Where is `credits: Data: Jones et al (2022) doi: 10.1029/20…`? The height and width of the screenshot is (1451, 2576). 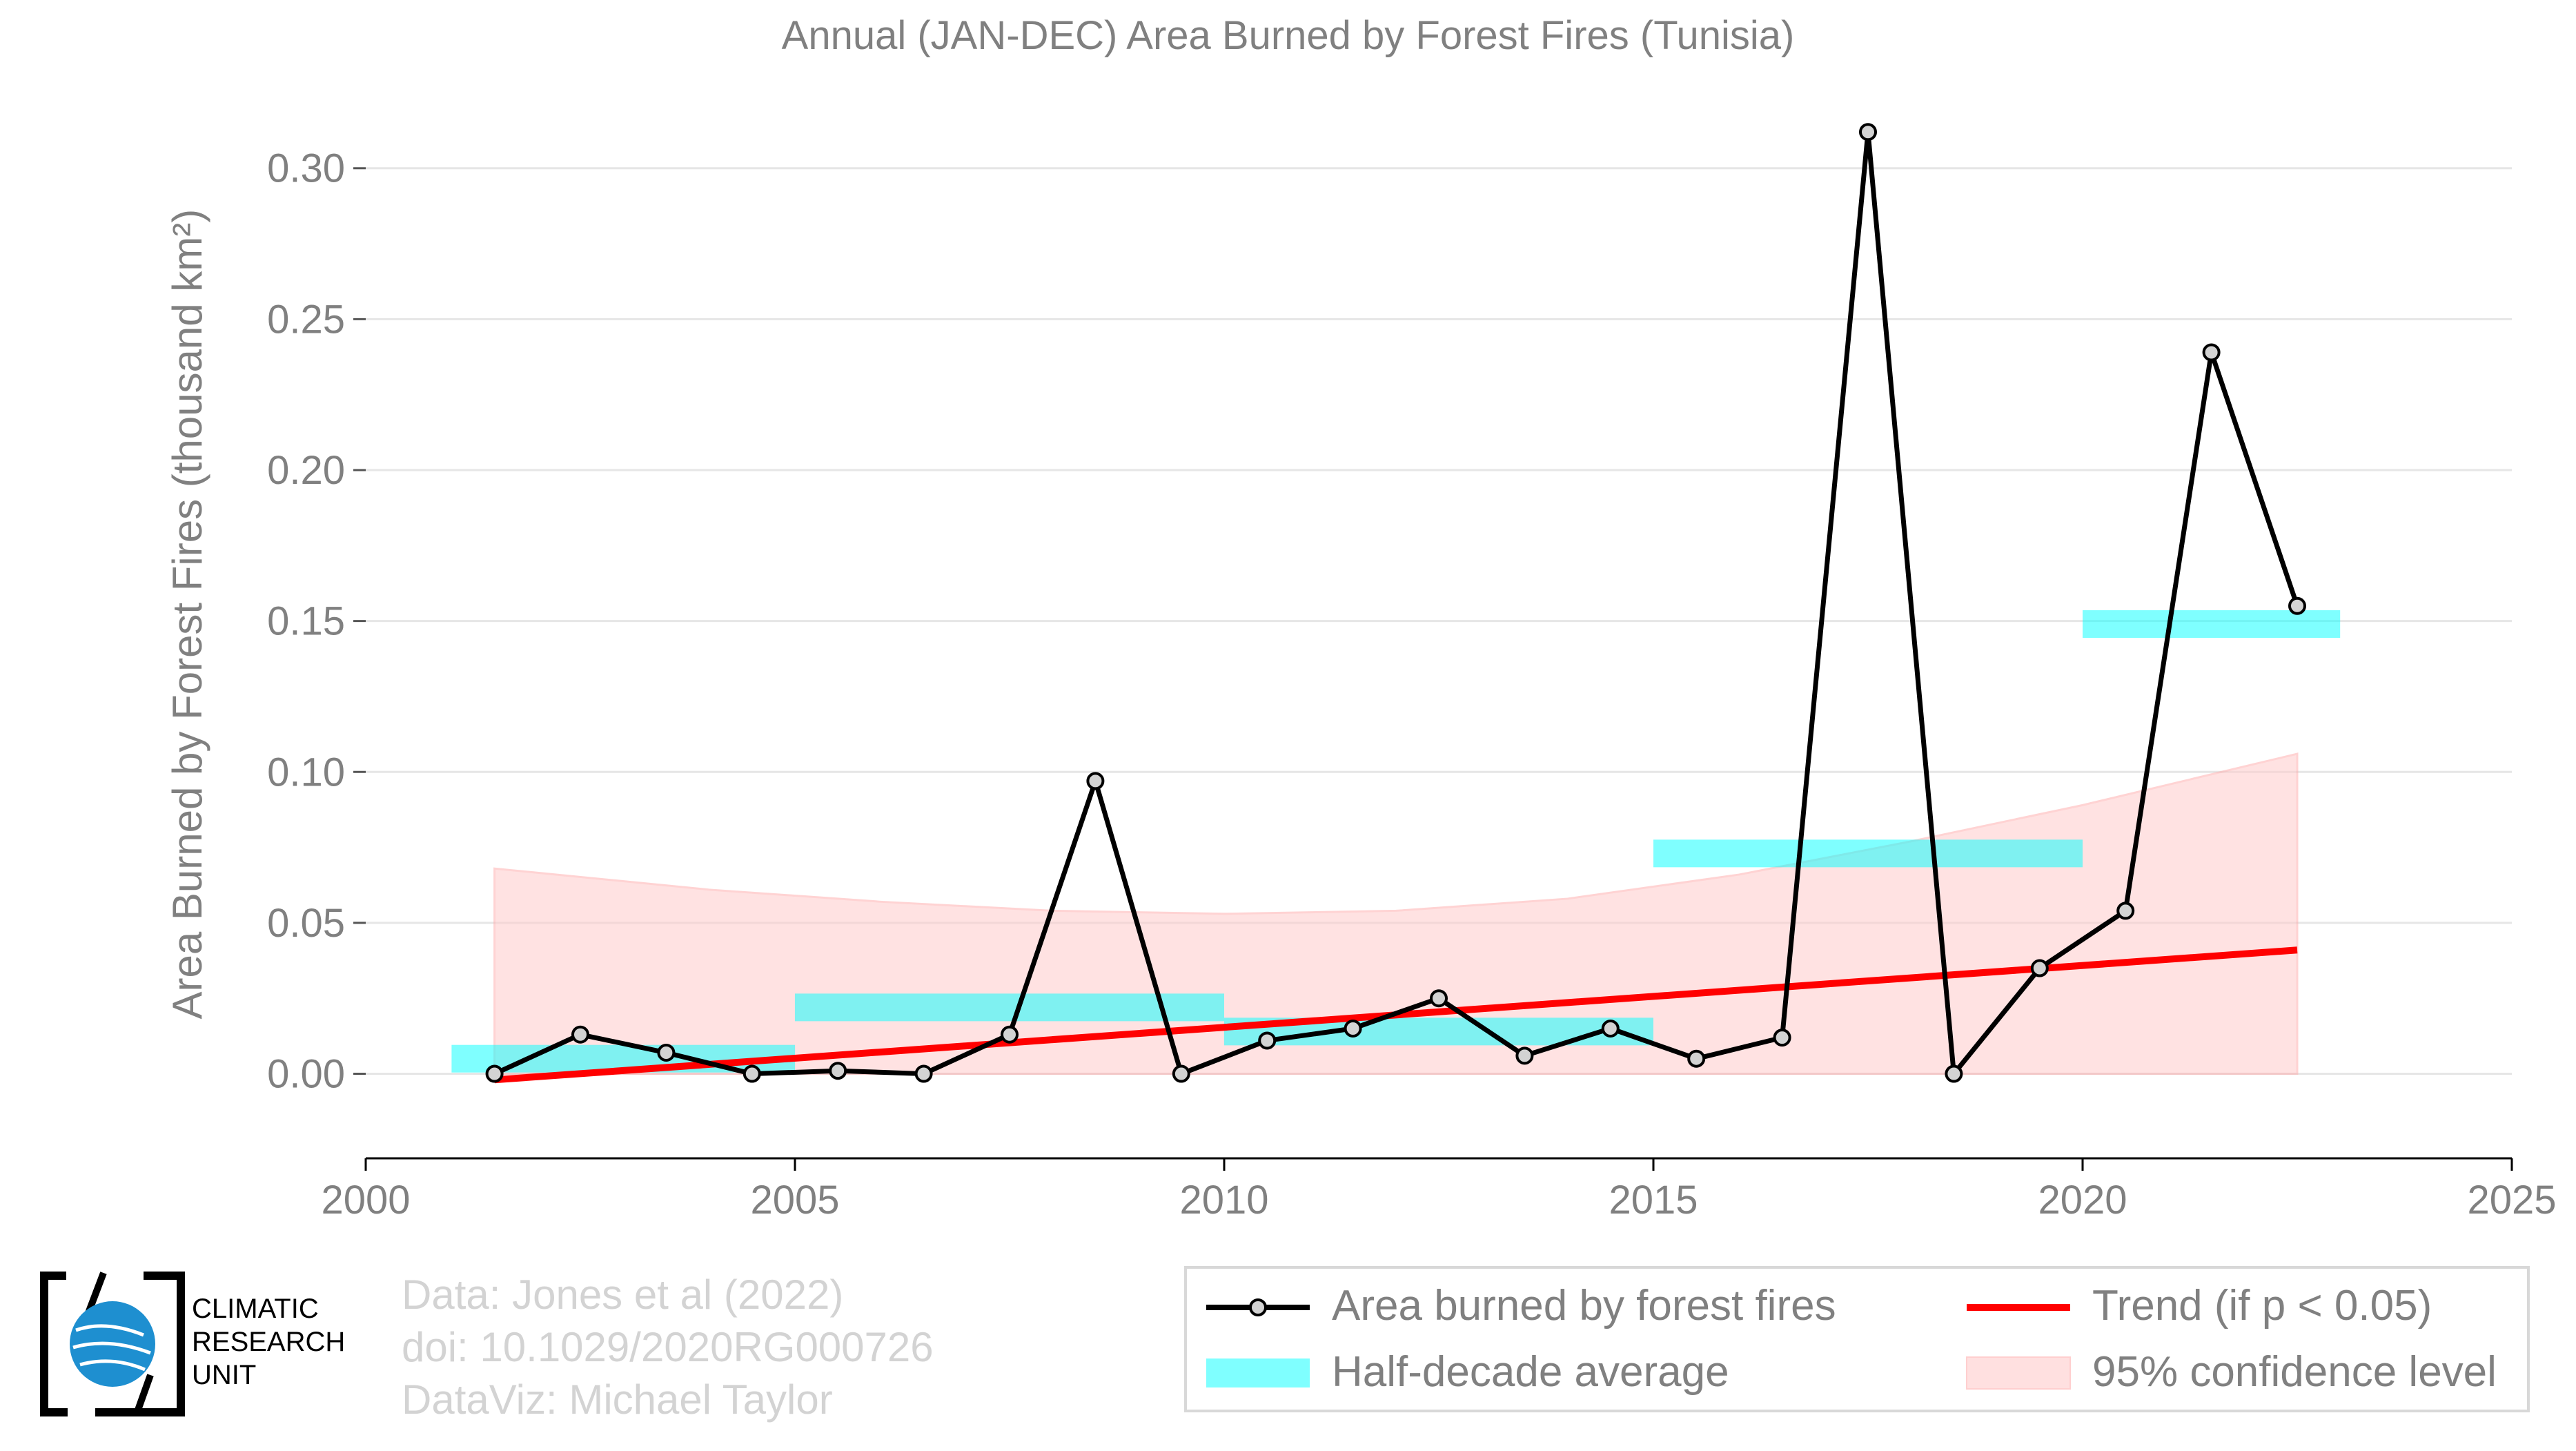
credits: Data: Jones et al (2022) doi: 10.1029/20… is located at coordinates (668, 1347).